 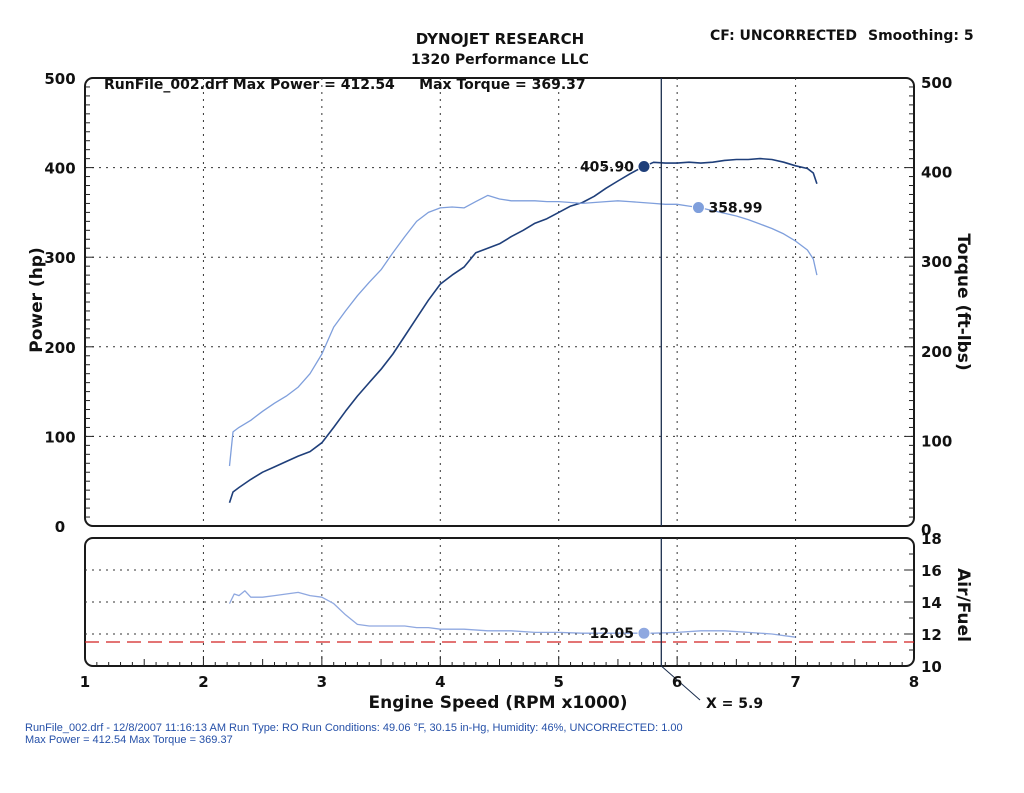 I want to click on smoothing-label: Smoothing: 5, so click(x=921, y=36).